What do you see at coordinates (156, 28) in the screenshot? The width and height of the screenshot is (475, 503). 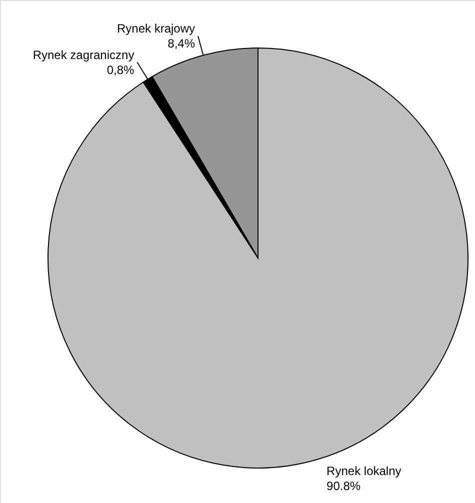 I see `slice-label: Rynek krajowy` at bounding box center [156, 28].